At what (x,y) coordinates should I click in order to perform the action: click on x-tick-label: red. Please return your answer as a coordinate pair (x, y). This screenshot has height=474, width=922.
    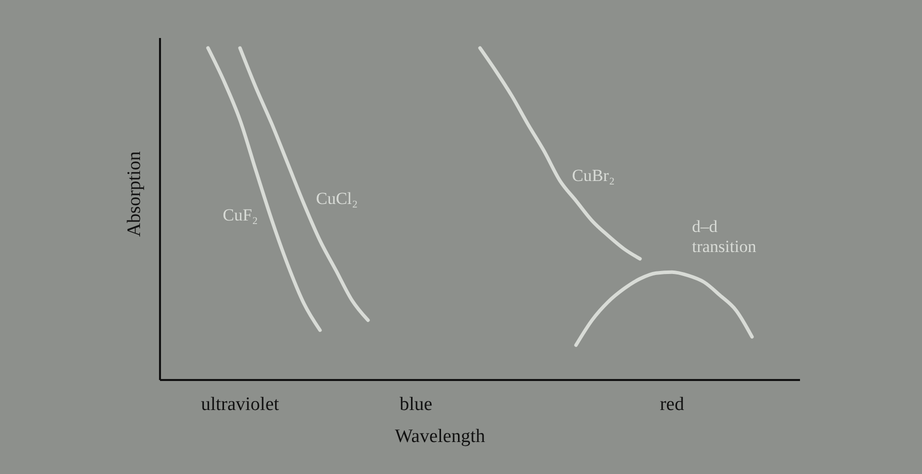
    Looking at the image, I should click on (672, 404).